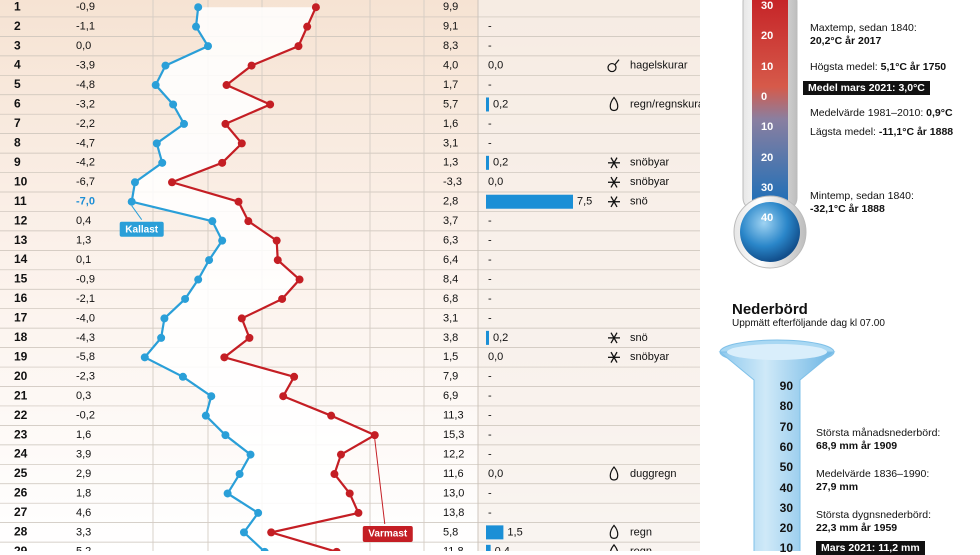 Image resolution: width=980 pixels, height=555 pixels. I want to click on precip-value: 7,5, so click(584, 202).